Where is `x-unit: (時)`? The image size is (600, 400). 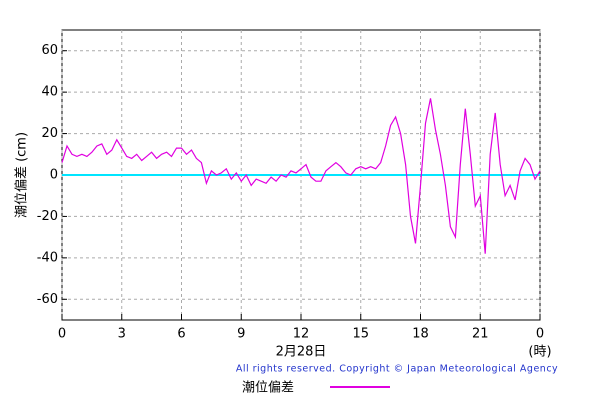 x-unit: (時) is located at coordinates (539, 352).